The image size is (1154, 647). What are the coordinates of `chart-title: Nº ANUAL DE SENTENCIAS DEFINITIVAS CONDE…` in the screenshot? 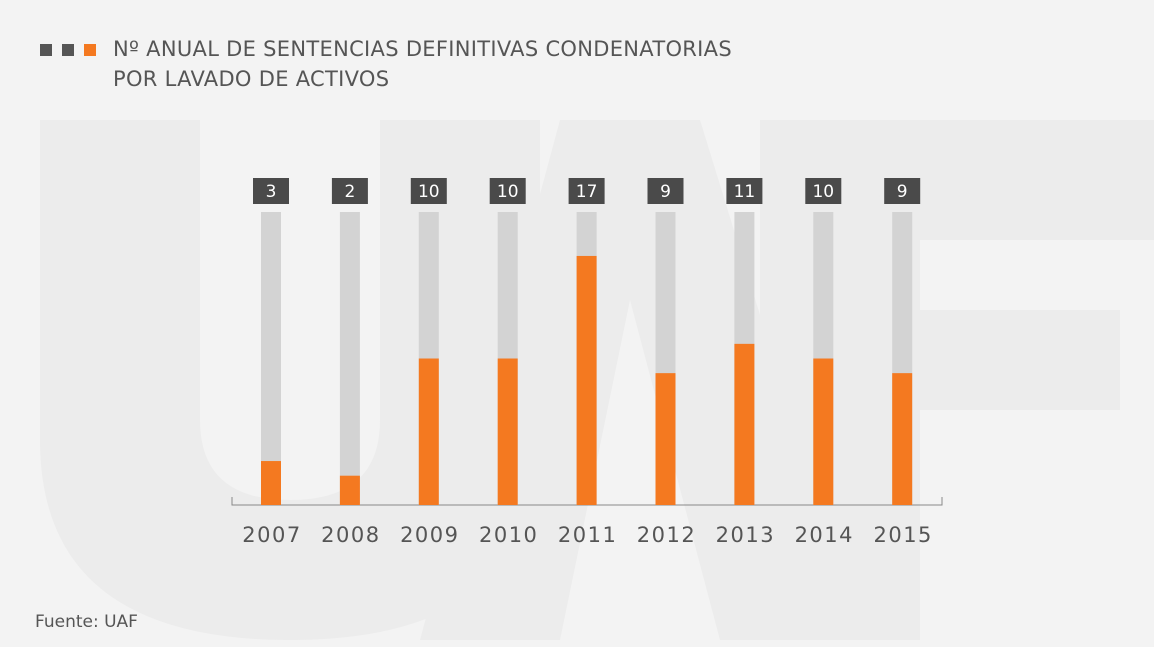 It's located at (422, 49).